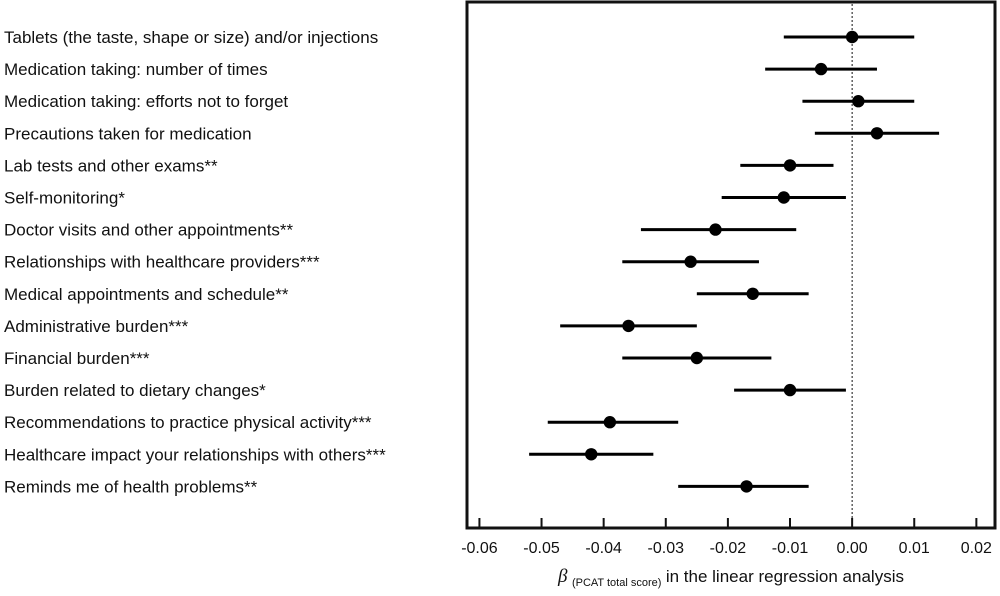 The image size is (1000, 596). Describe the element at coordinates (479, 548) in the screenshot. I see `x-tick-label: -0.06` at that location.